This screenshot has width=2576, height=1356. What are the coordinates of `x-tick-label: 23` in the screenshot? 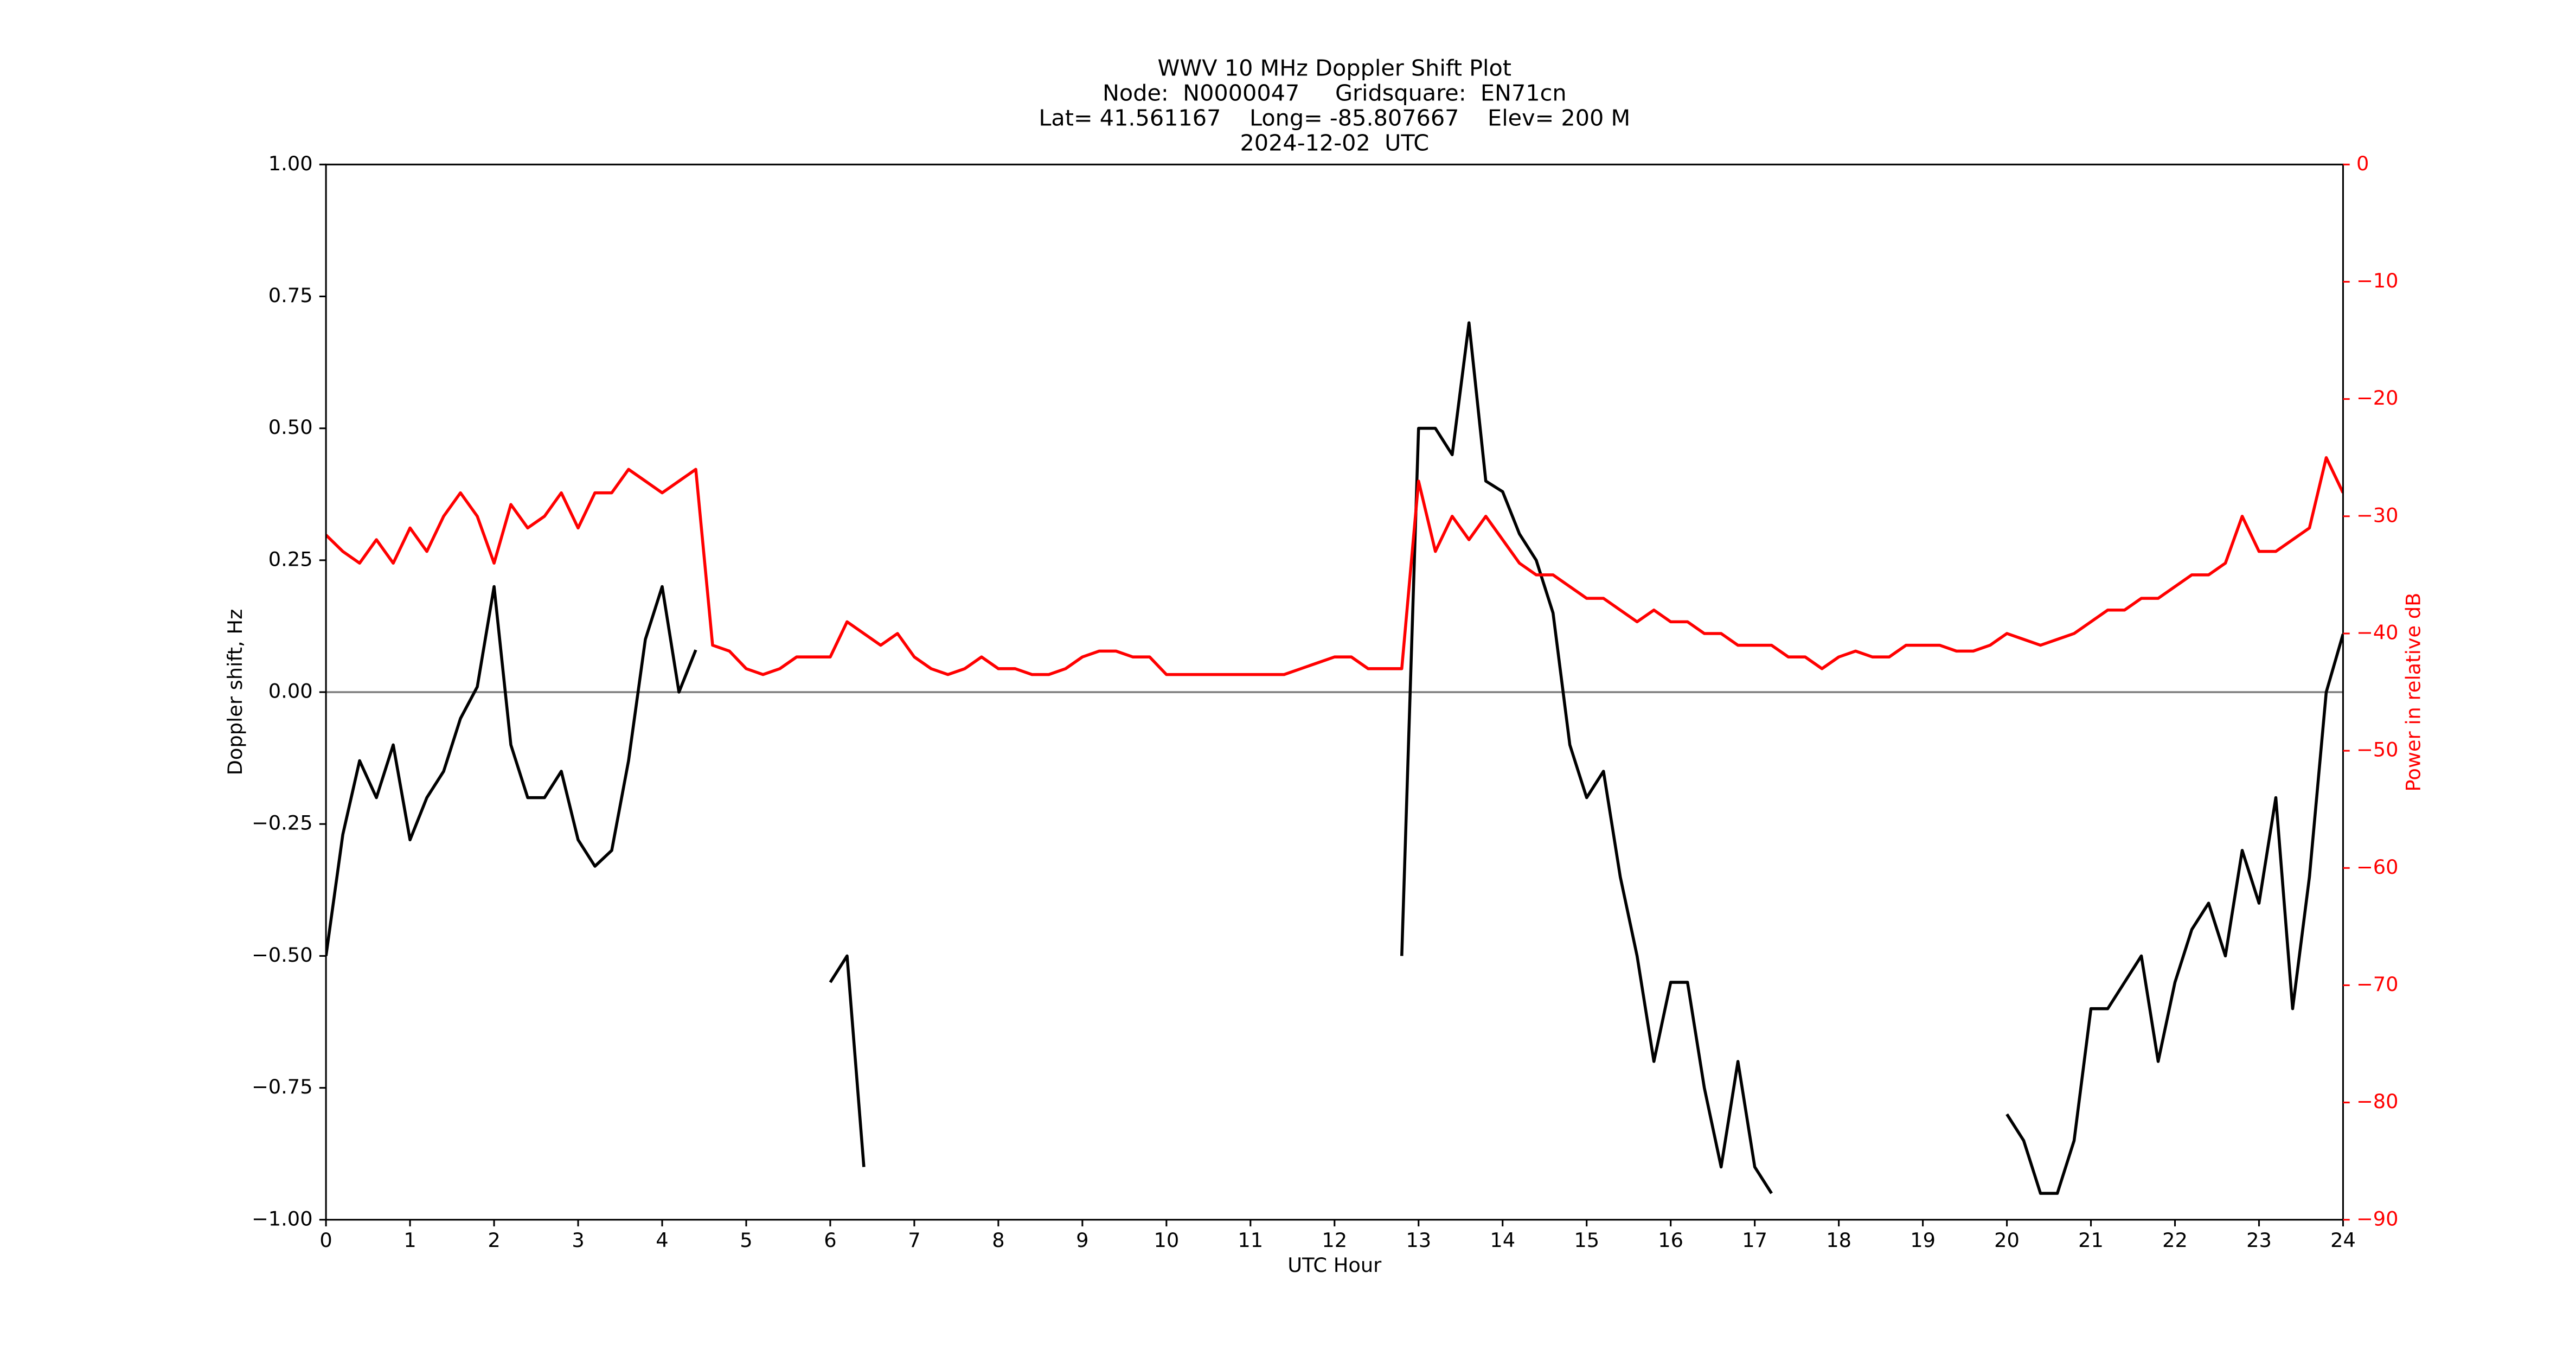 It's located at (2259, 1240).